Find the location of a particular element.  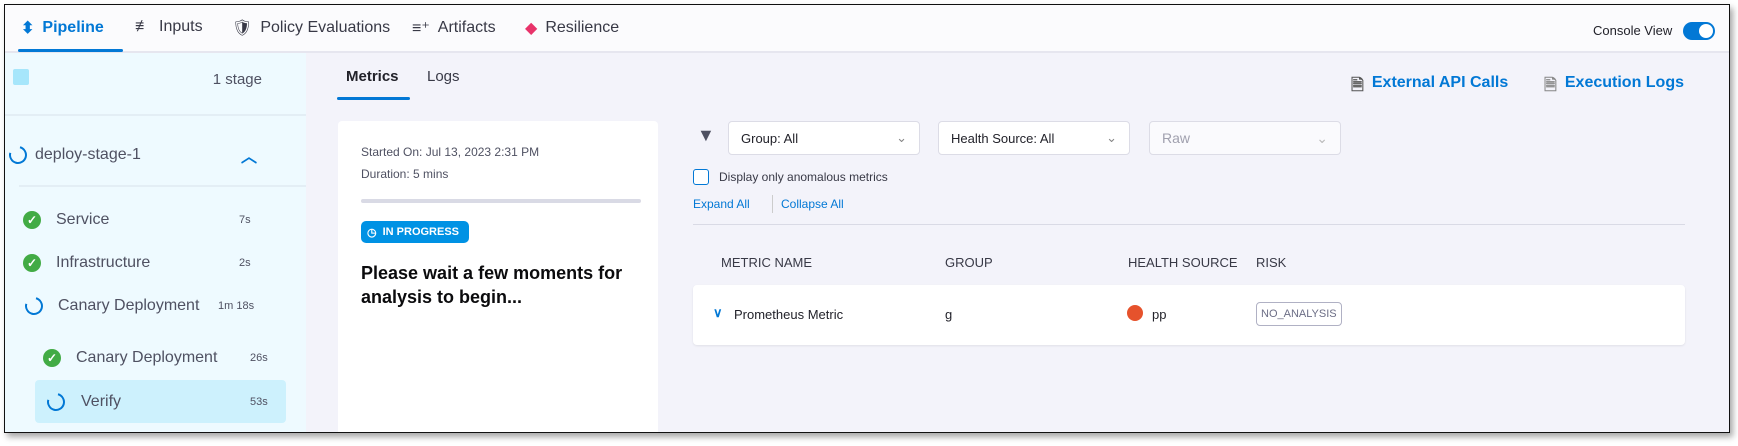

step-service: ✓ Service 7s is located at coordinates (155, 220).